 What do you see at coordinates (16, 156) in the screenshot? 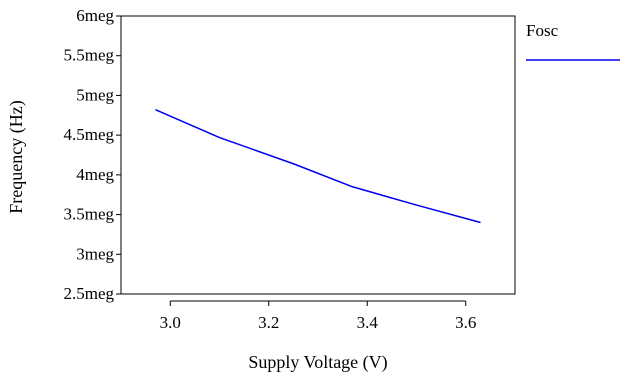
I see `y-axis-label: Frequency (Hz)` at bounding box center [16, 156].